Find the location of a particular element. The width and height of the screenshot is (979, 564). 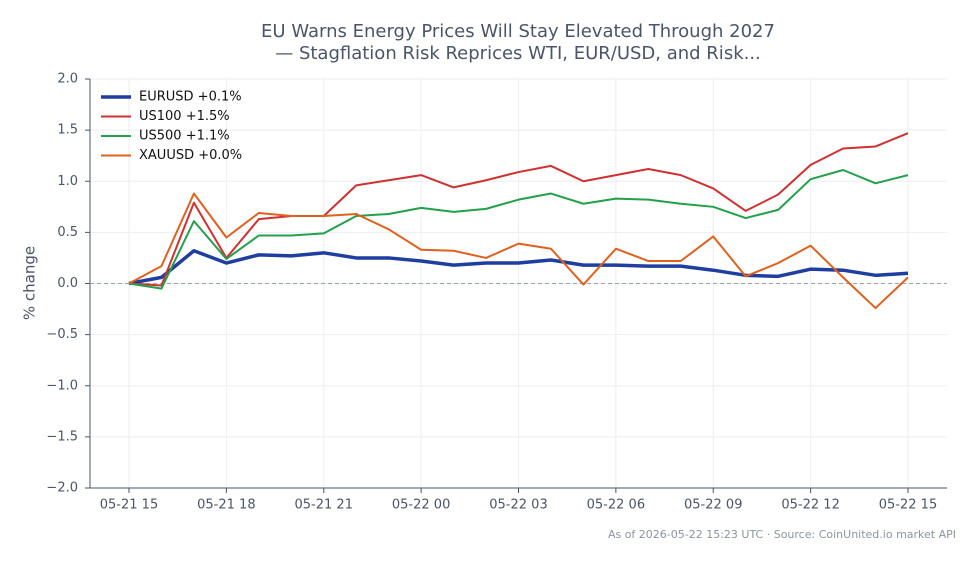

legend-label: EURUSD +0.1% is located at coordinates (190, 97).